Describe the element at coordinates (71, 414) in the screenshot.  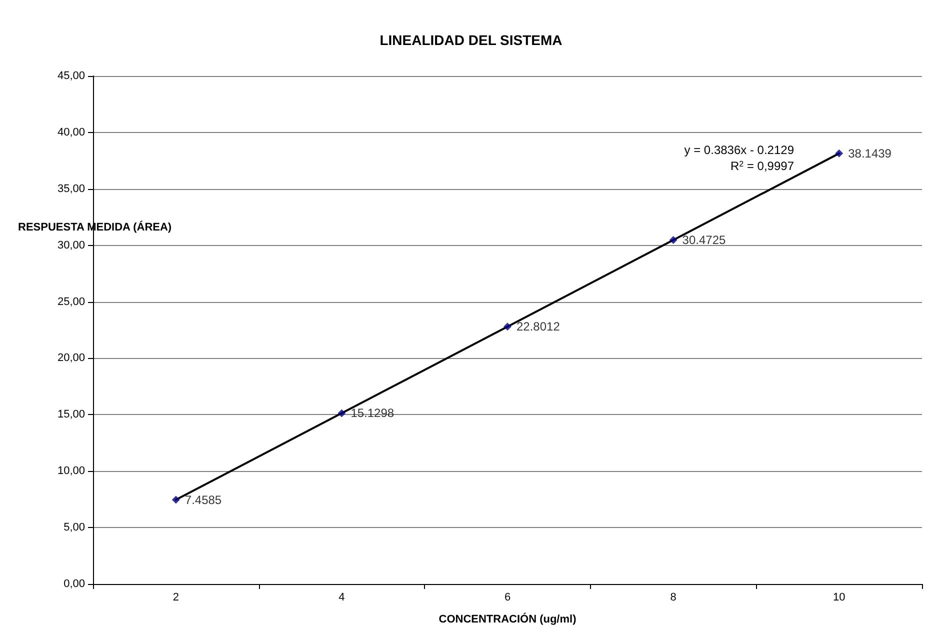
I see `y-tick-label: 15,00` at that location.